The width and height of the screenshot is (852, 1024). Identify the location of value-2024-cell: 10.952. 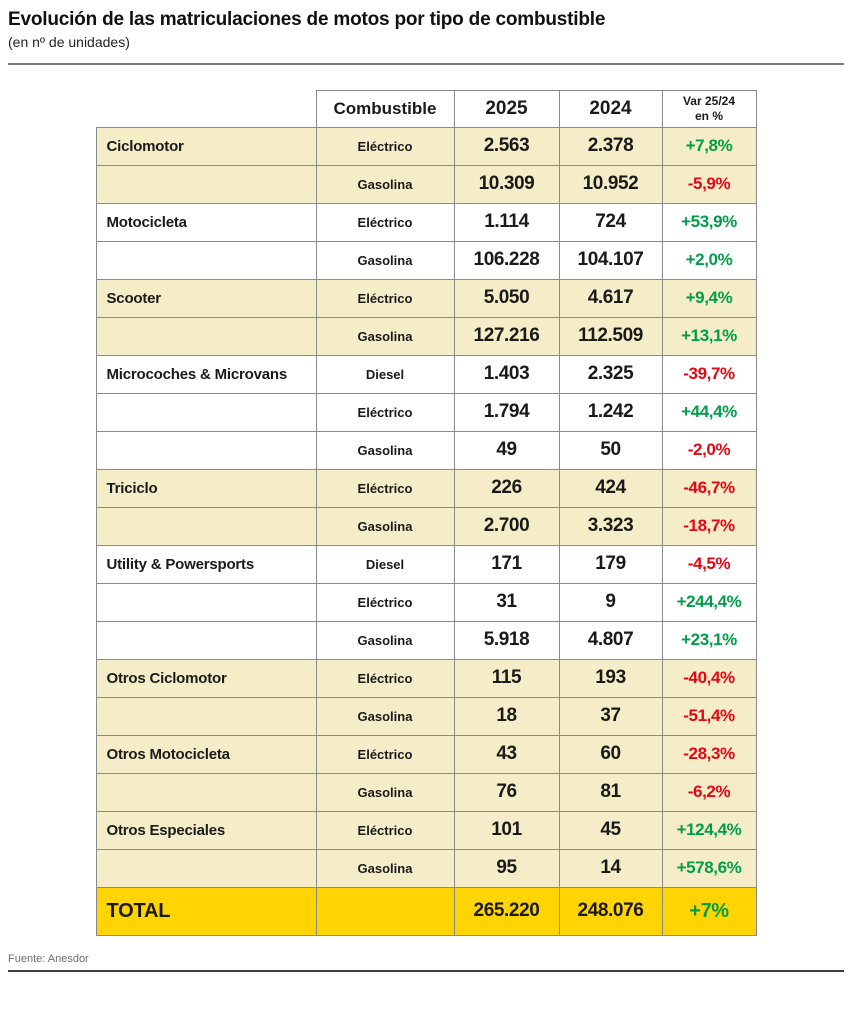
(610, 184).